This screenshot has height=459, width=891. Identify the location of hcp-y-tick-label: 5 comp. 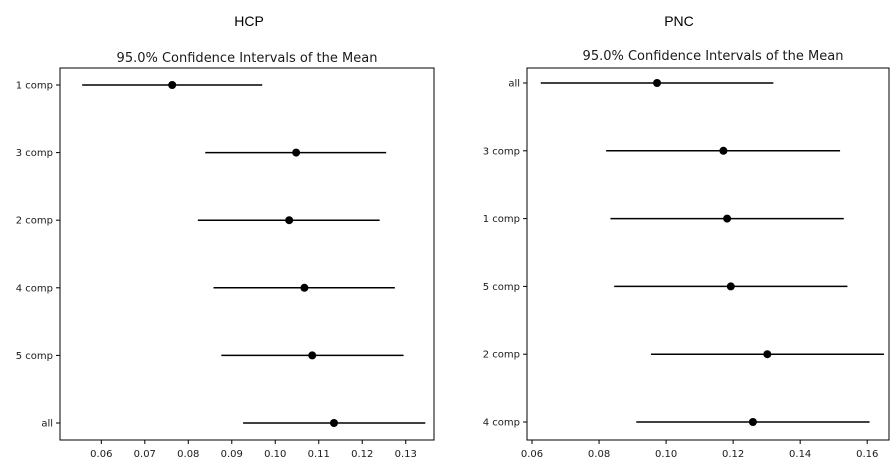
(34, 356).